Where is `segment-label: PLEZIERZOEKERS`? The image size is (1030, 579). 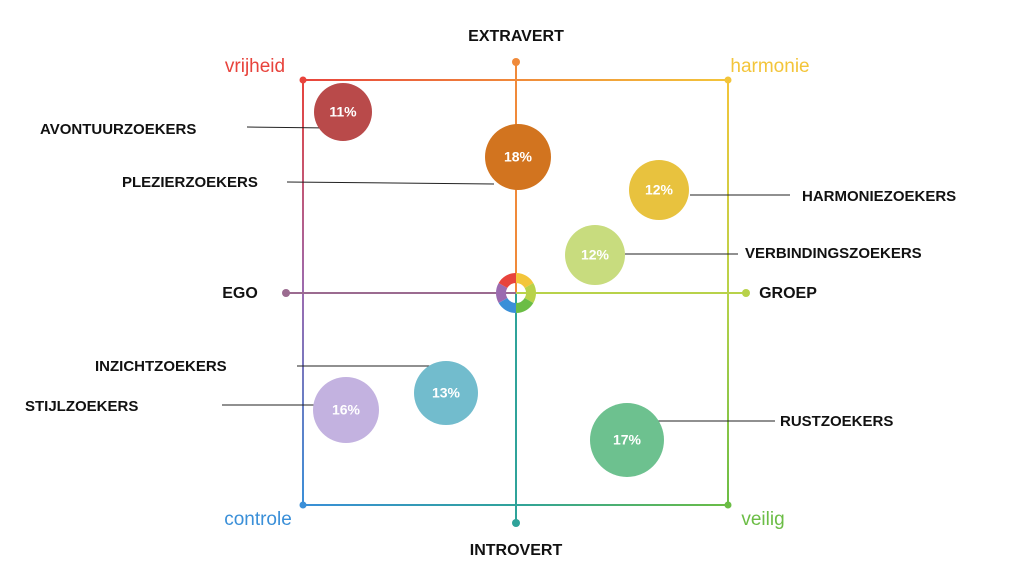 segment-label: PLEZIERZOEKERS is located at coordinates (190, 182).